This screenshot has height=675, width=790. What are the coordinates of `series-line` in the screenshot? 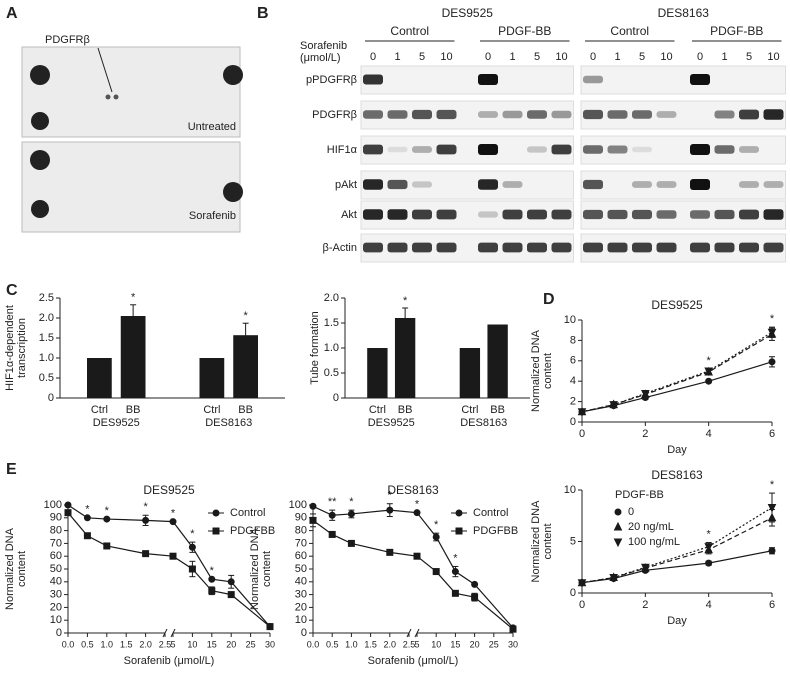 It's located at (677, 372).